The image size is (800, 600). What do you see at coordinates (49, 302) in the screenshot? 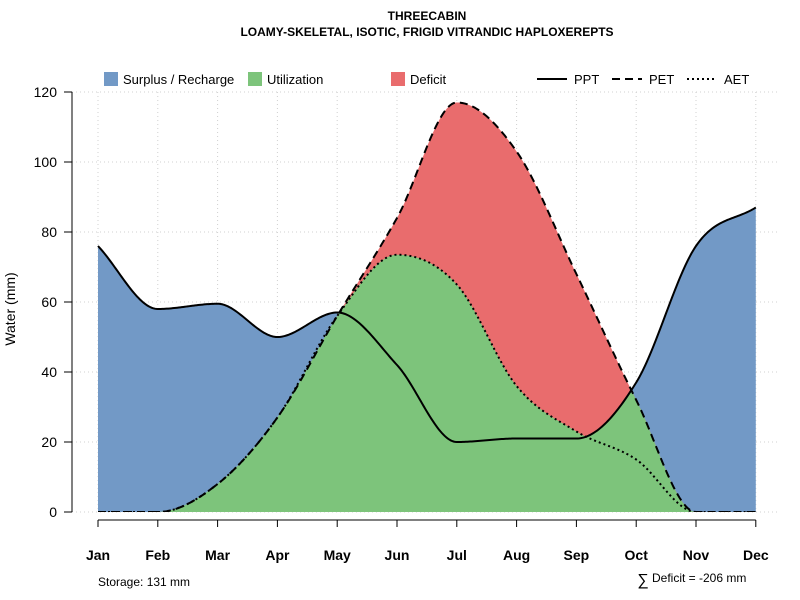
I see `y-tick-label-3: 60` at bounding box center [49, 302].